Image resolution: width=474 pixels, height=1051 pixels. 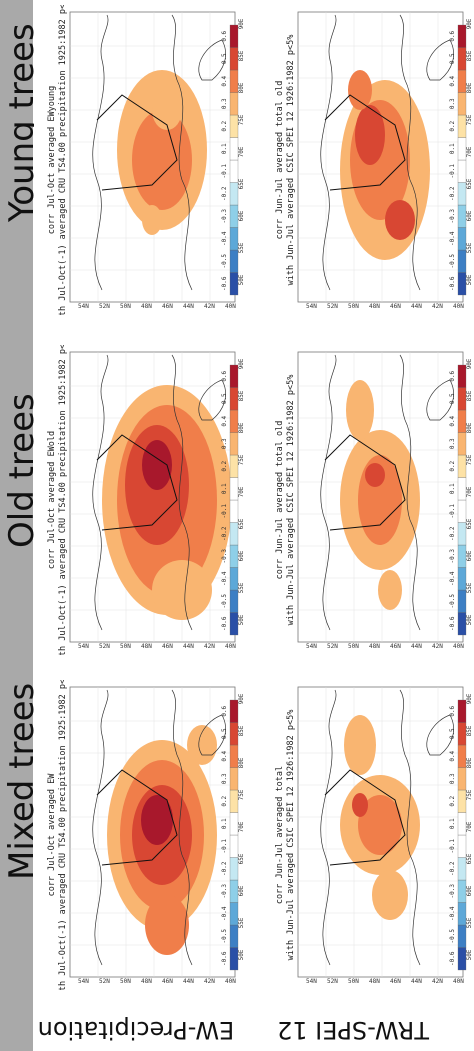 I want to click on row-header-ew: EW-Precipitation, so click(x=136, y=1030).